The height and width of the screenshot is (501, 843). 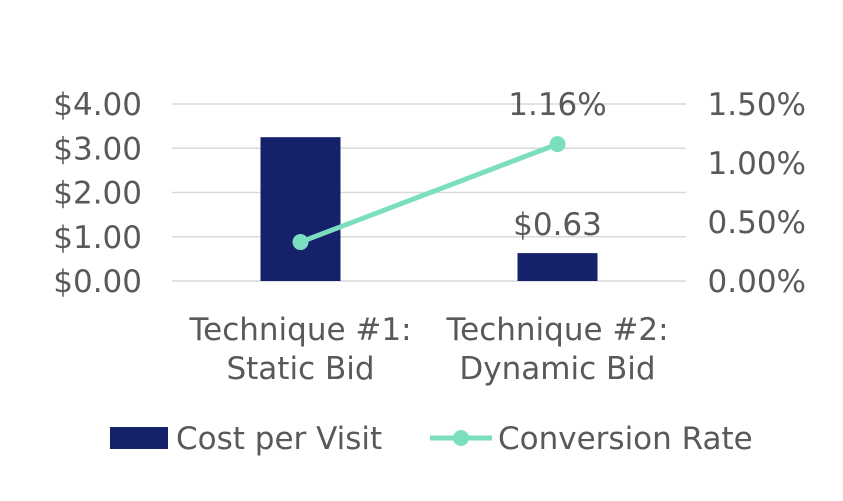 What do you see at coordinates (300, 369) in the screenshot?
I see `category-label-0-line-1: Static Bid` at bounding box center [300, 369].